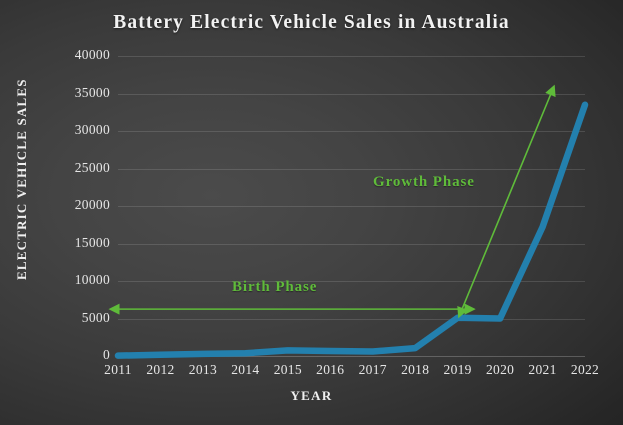 This screenshot has height=425, width=623. What do you see at coordinates (311, 395) in the screenshot?
I see `x-axis-title: YEAR` at bounding box center [311, 395].